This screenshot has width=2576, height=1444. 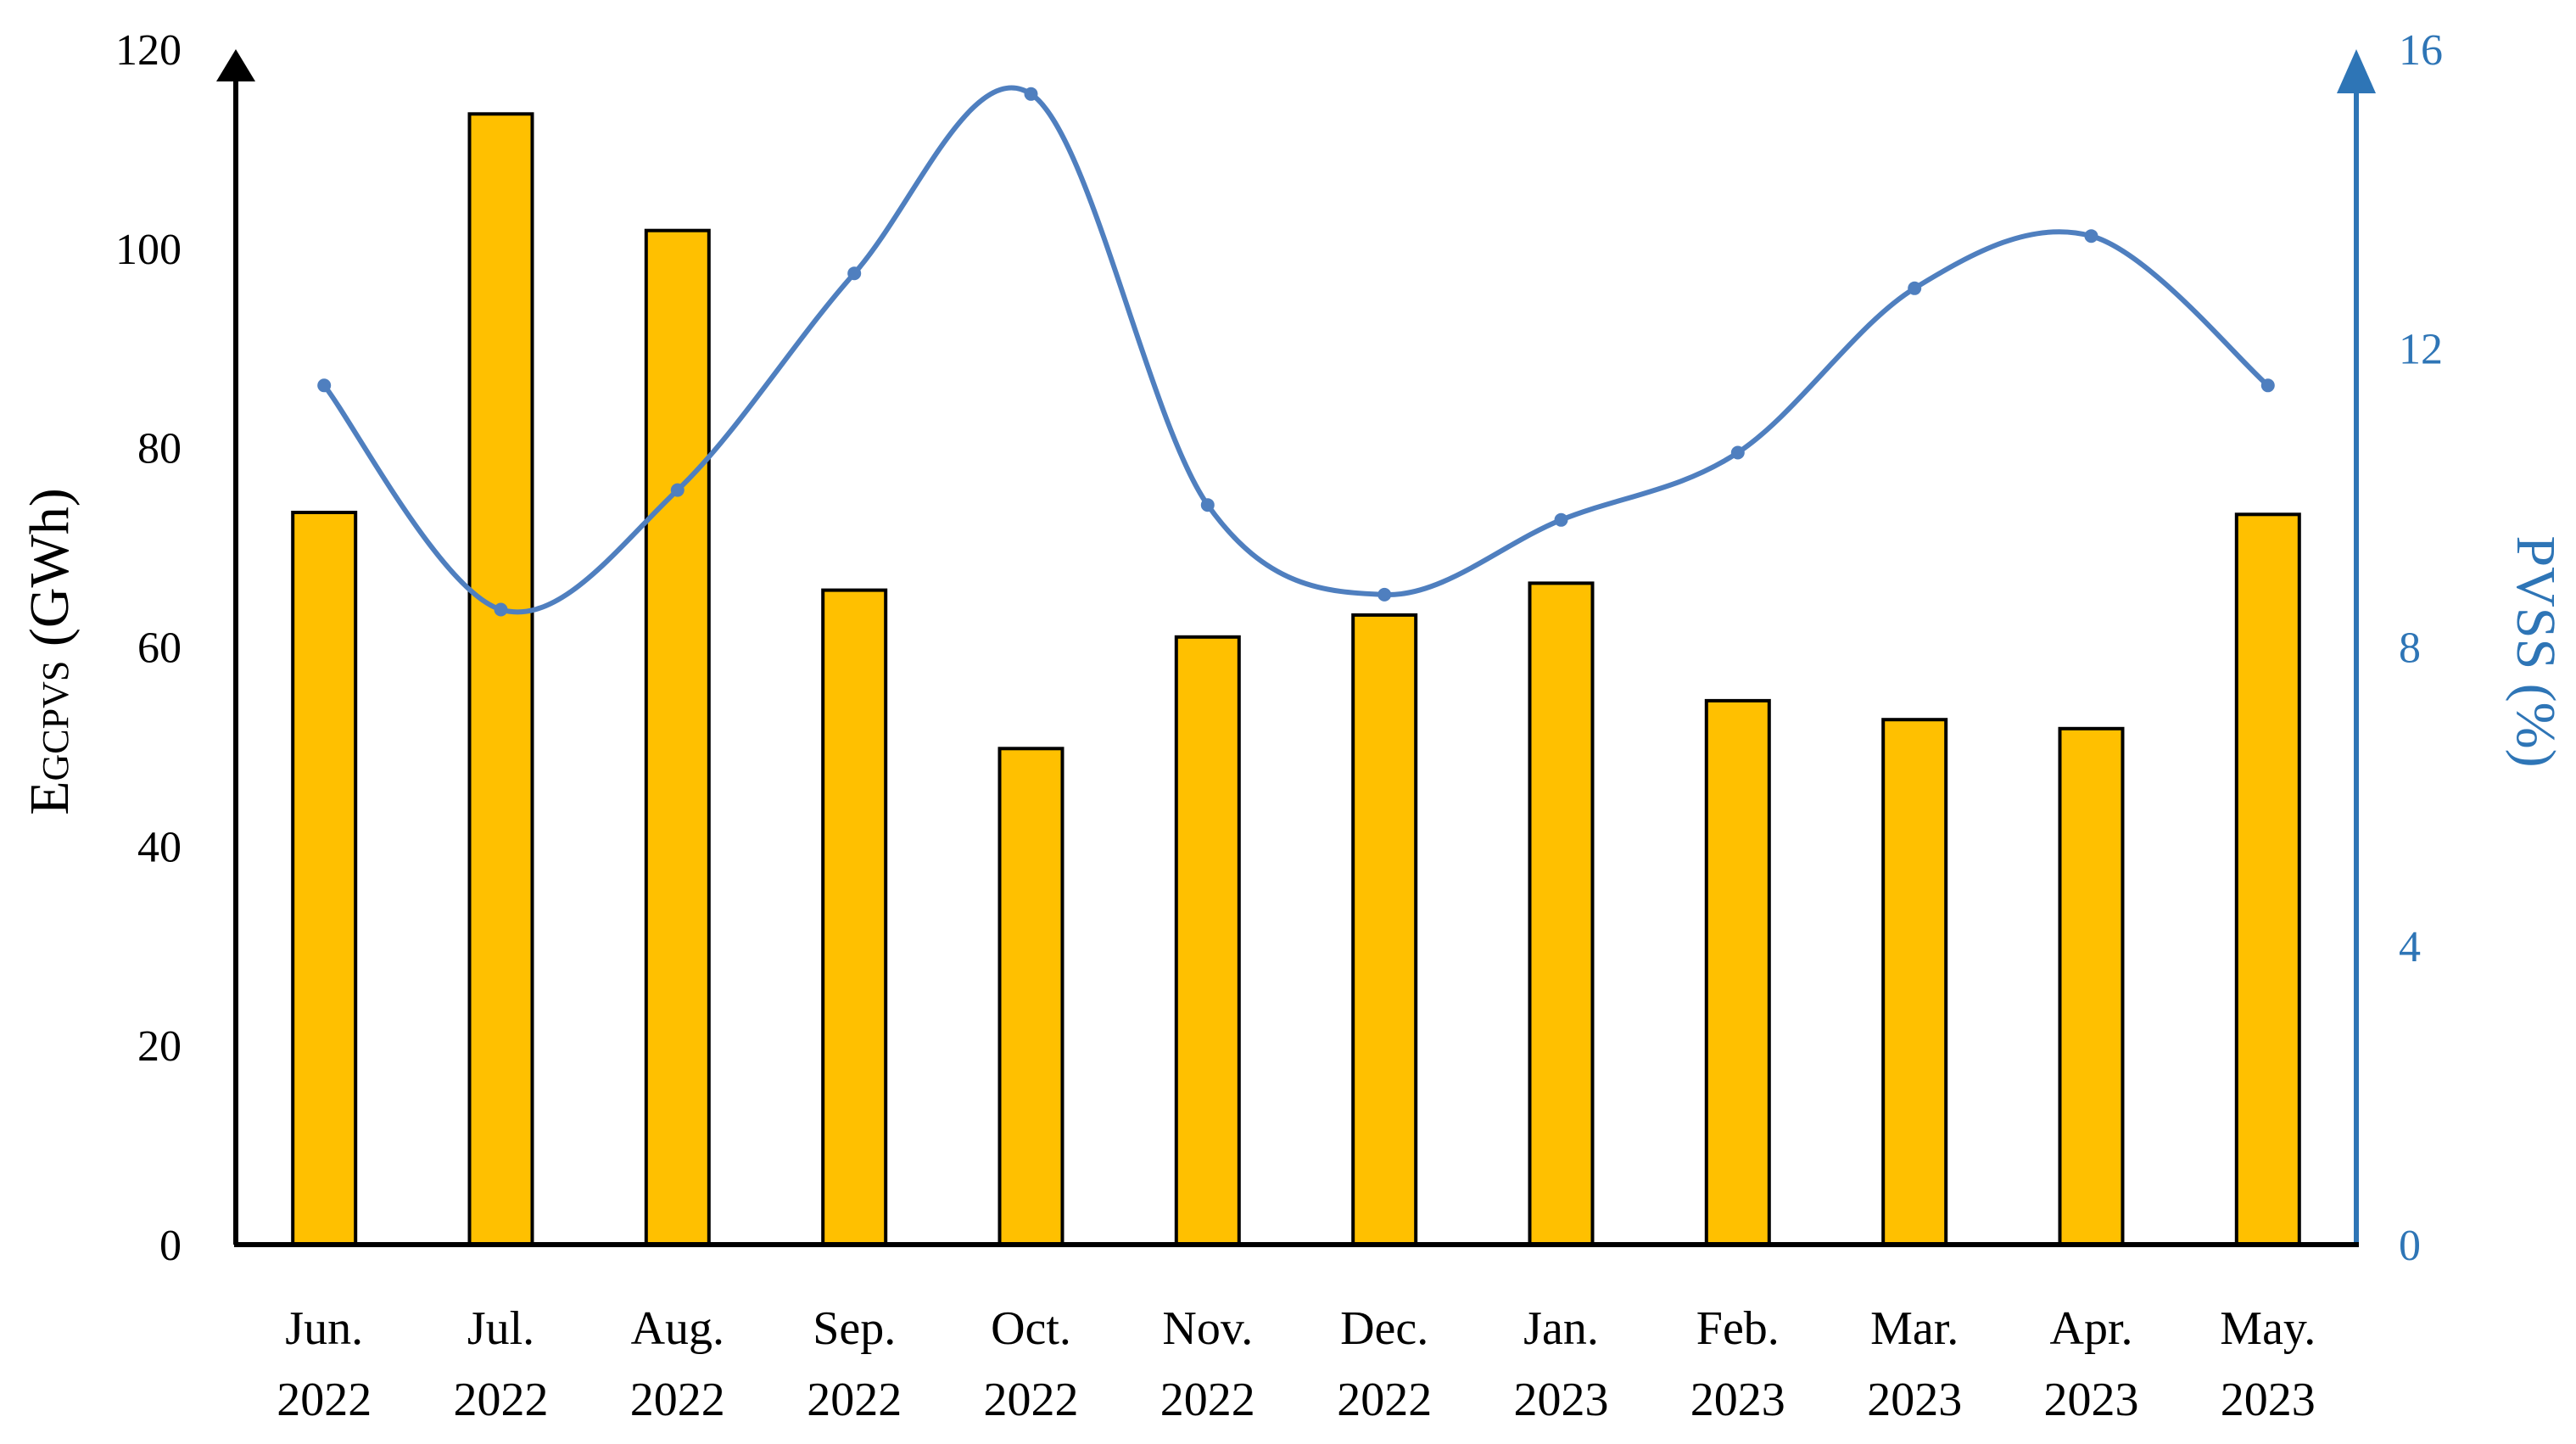 What do you see at coordinates (235, 65) in the screenshot?
I see `left-axis-arrow` at bounding box center [235, 65].